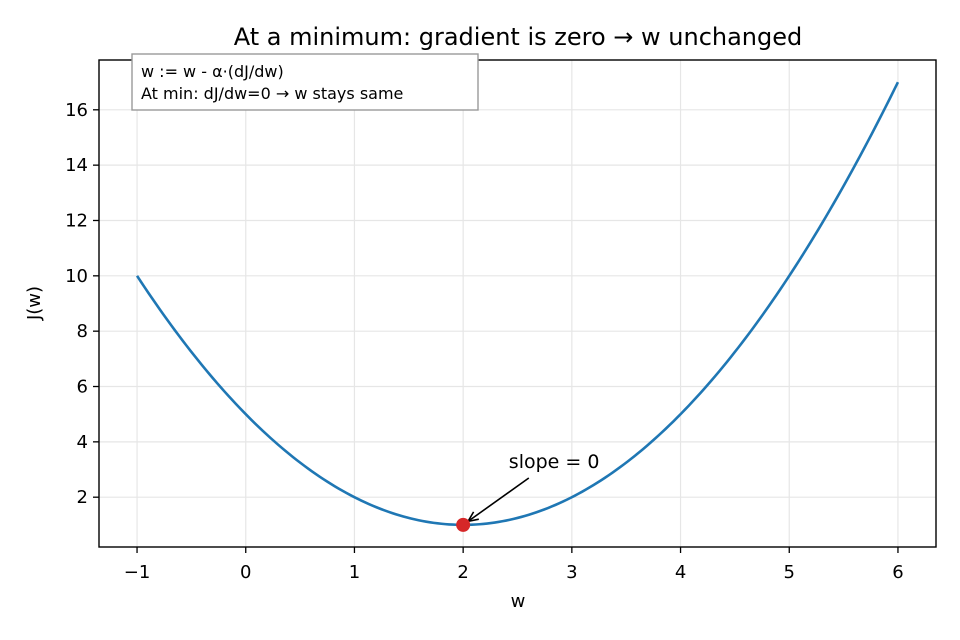 The width and height of the screenshot is (960, 640). I want to click on y-tick-label: 6, so click(82, 387).